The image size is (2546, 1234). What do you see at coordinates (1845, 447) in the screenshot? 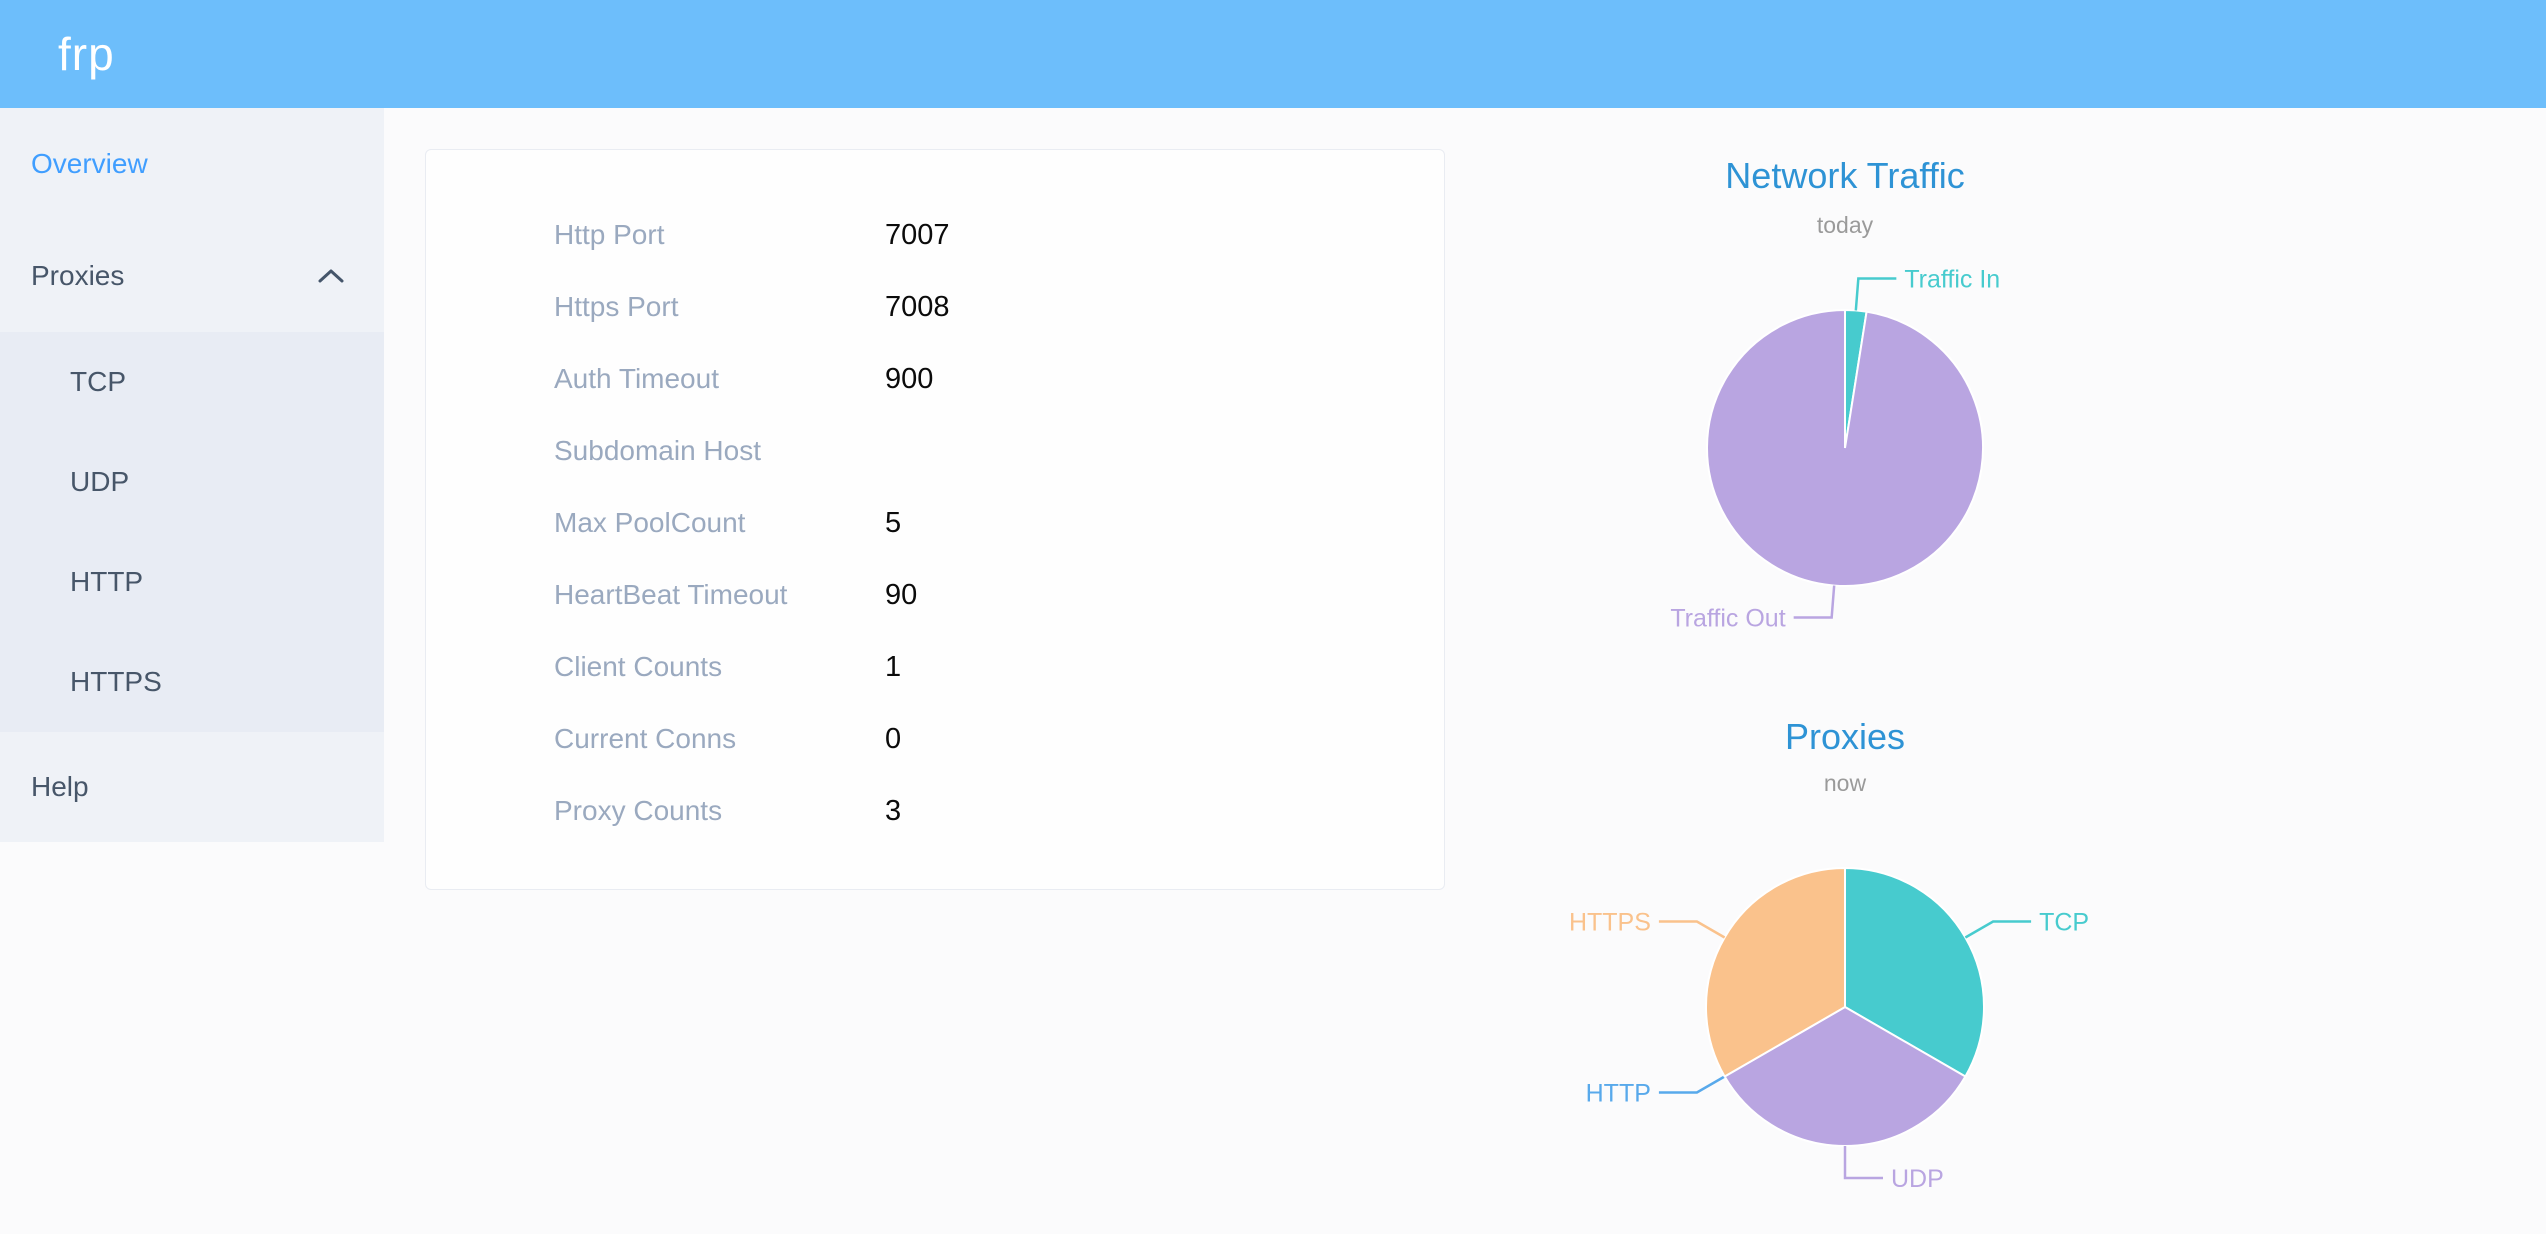
I see `pie-slice-traffic-out` at bounding box center [1845, 447].